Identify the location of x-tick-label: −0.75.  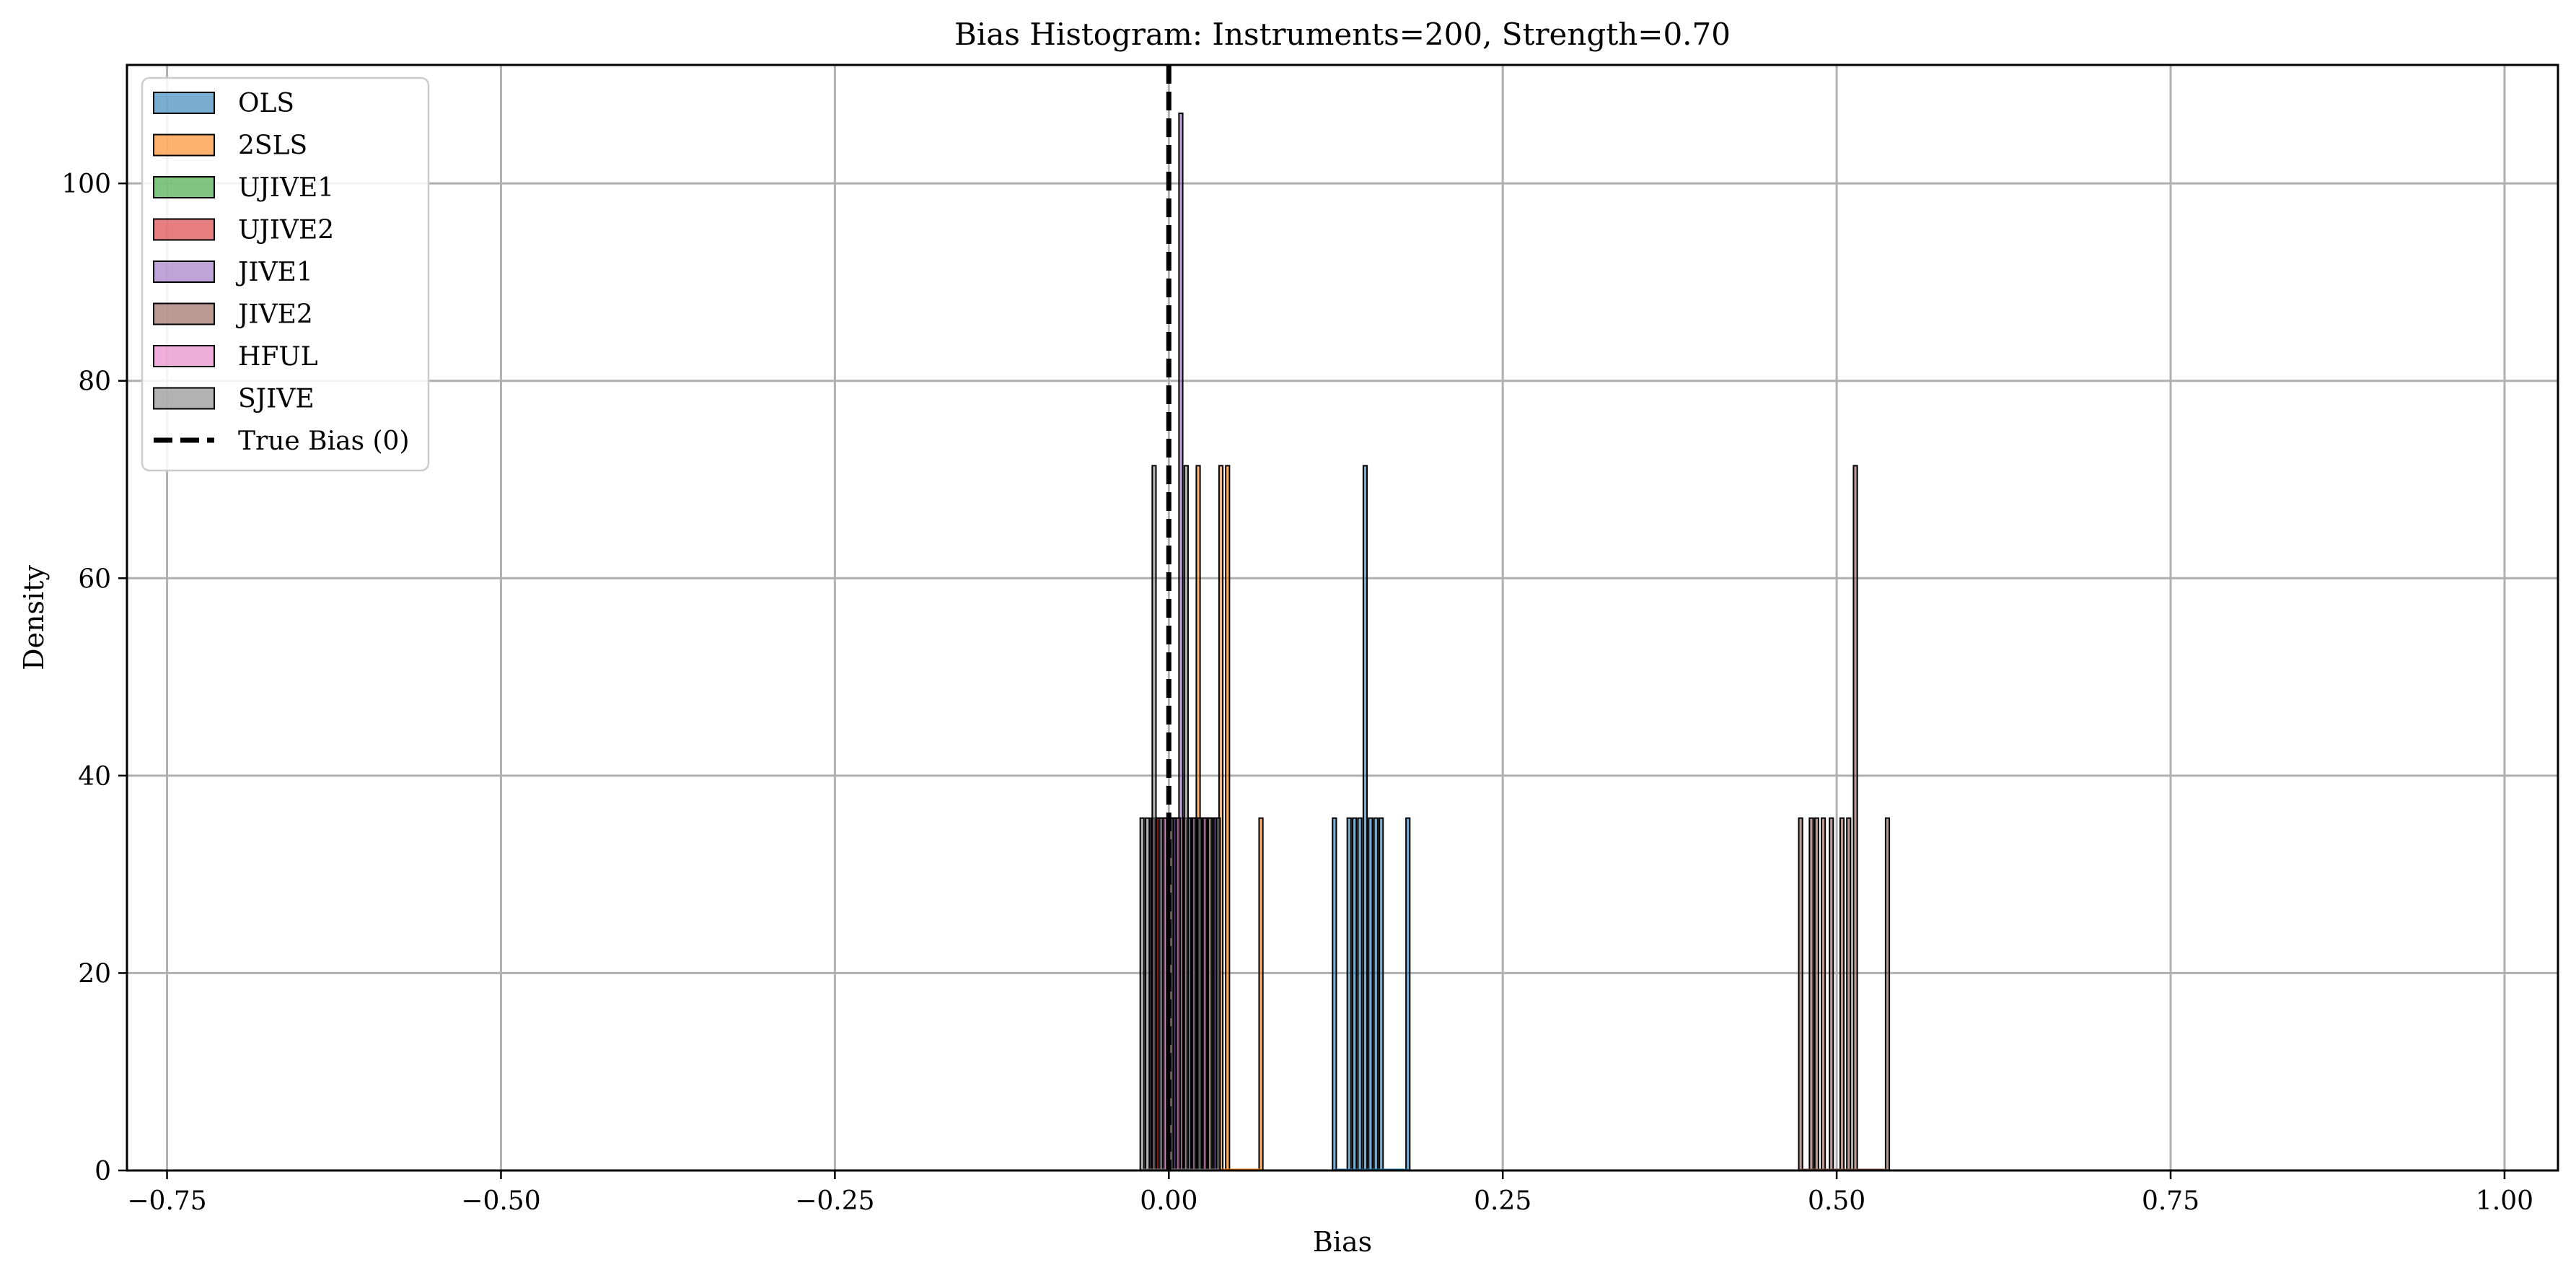
(166, 1201).